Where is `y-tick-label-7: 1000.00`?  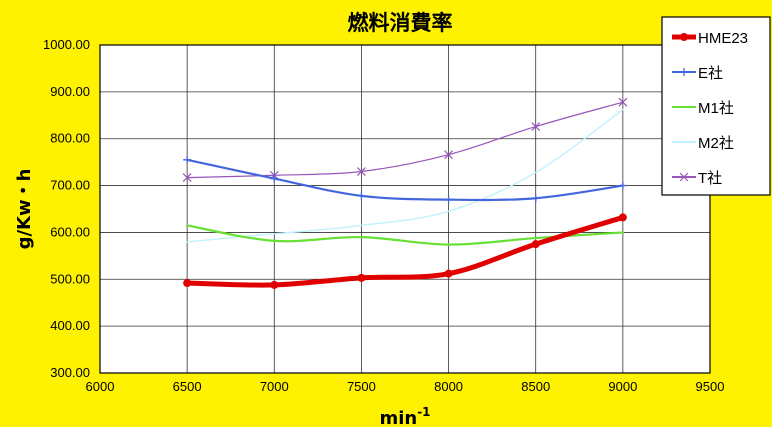
y-tick-label-7: 1000.00 is located at coordinates (66, 44).